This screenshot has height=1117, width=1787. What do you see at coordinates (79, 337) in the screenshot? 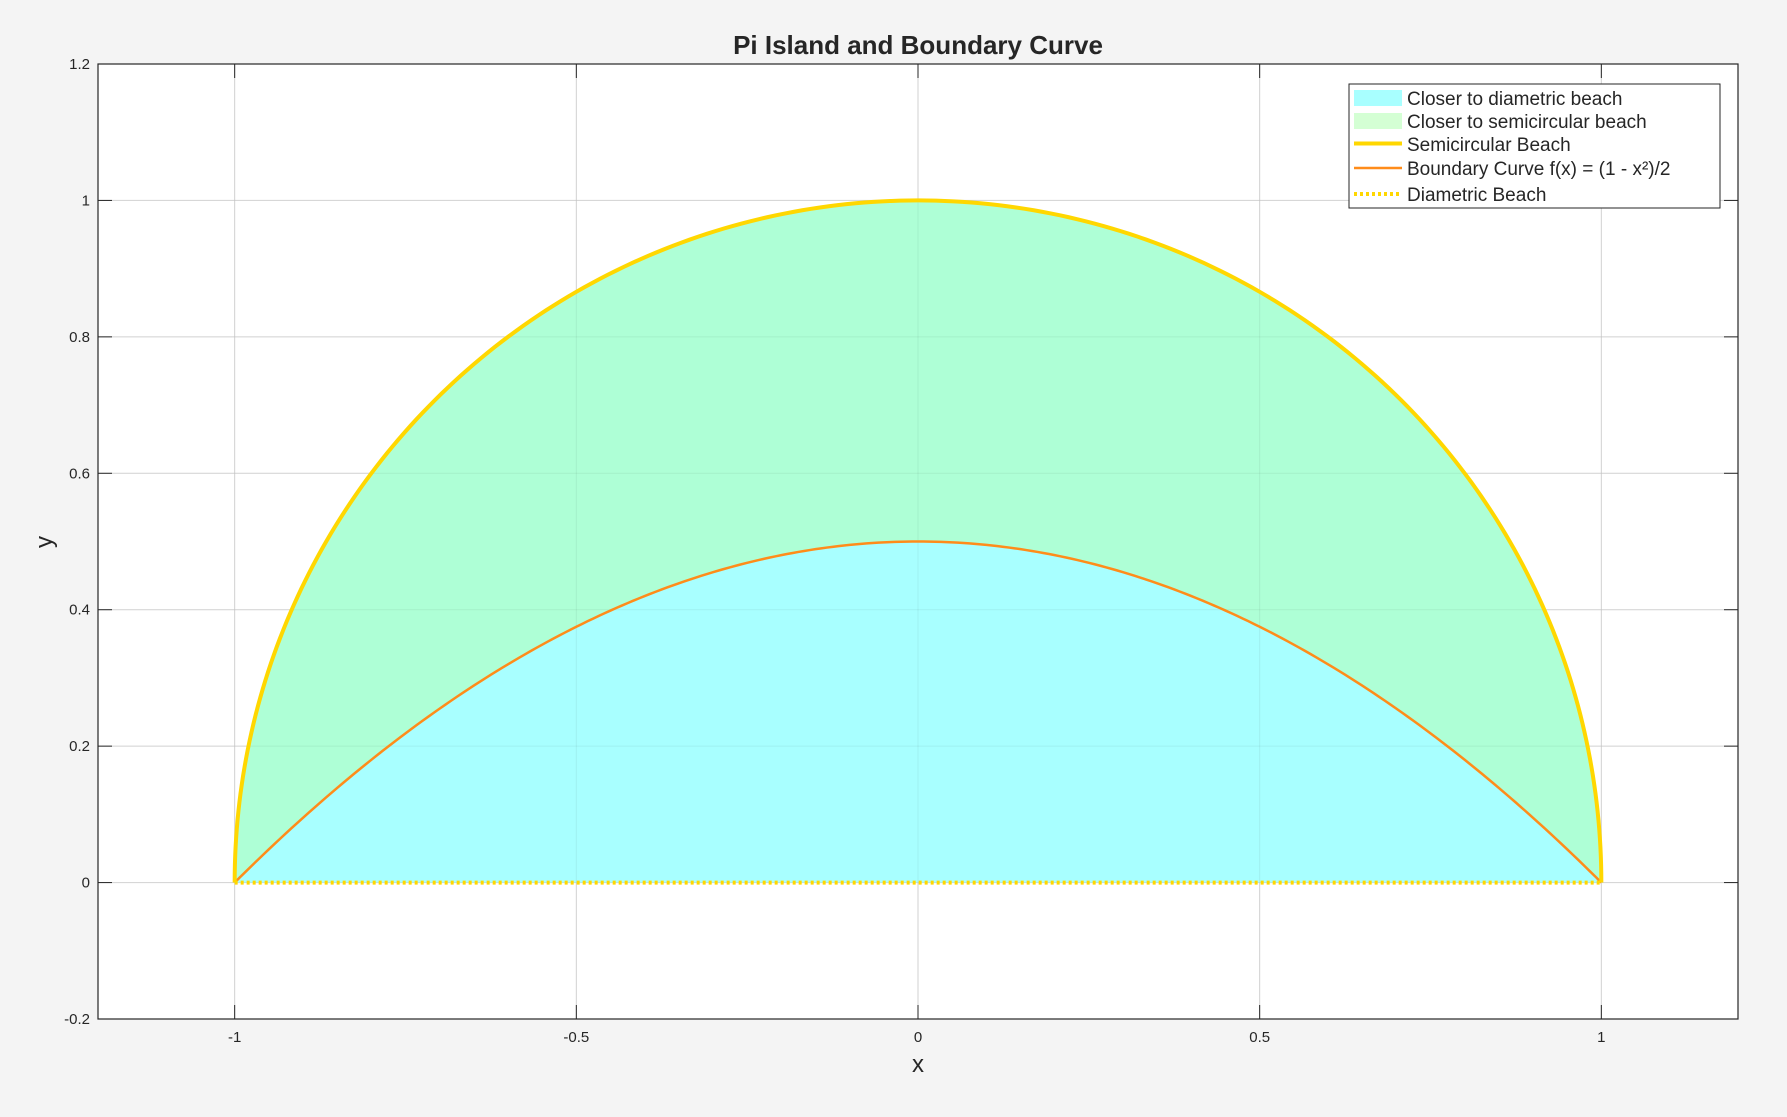
I see `y-tick-label: 0.8` at bounding box center [79, 337].